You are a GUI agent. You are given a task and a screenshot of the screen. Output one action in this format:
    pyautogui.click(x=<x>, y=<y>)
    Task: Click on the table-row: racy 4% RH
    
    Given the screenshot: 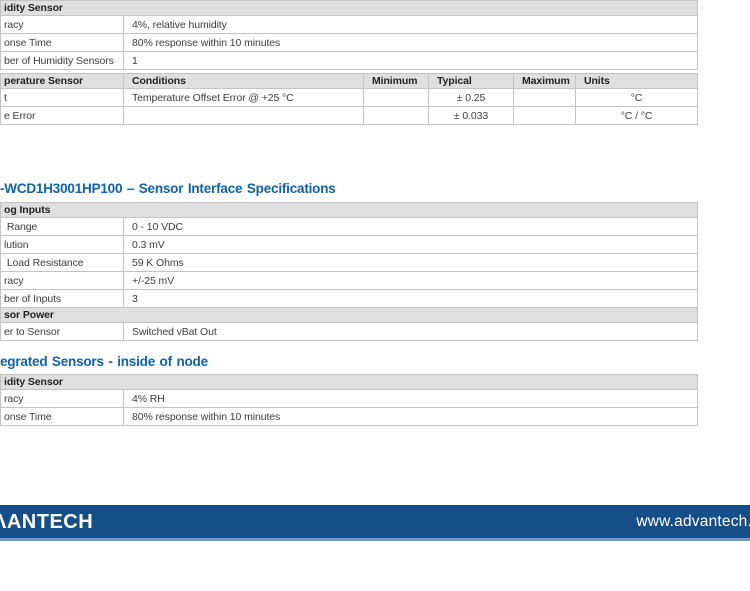 What is the action you would take?
    pyautogui.click(x=349, y=398)
    